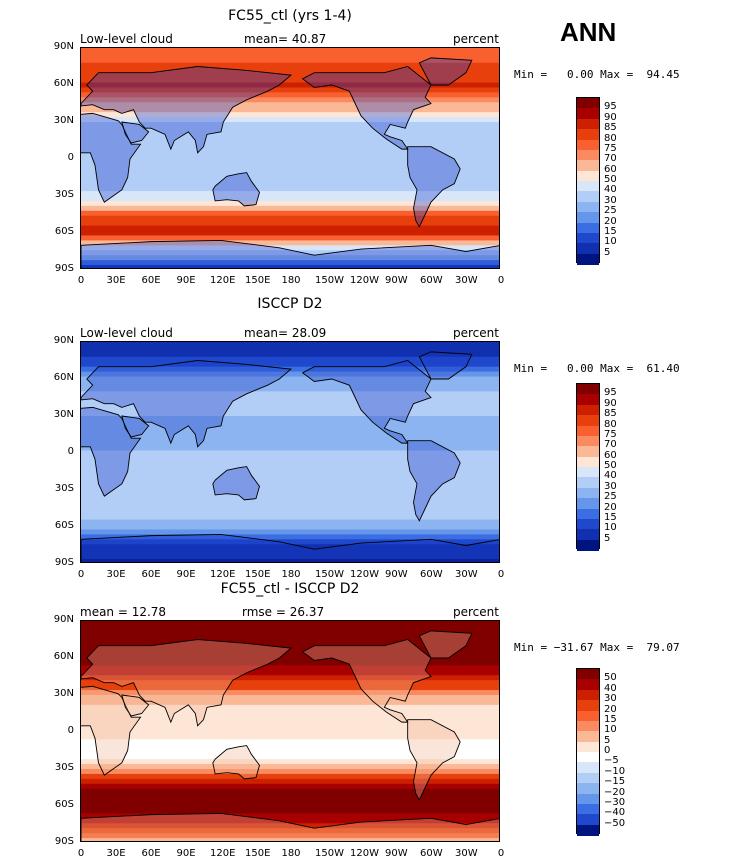 Image resolution: width=733 pixels, height=864 pixels. I want to click on colorbar-label: 30, so click(610, 486).